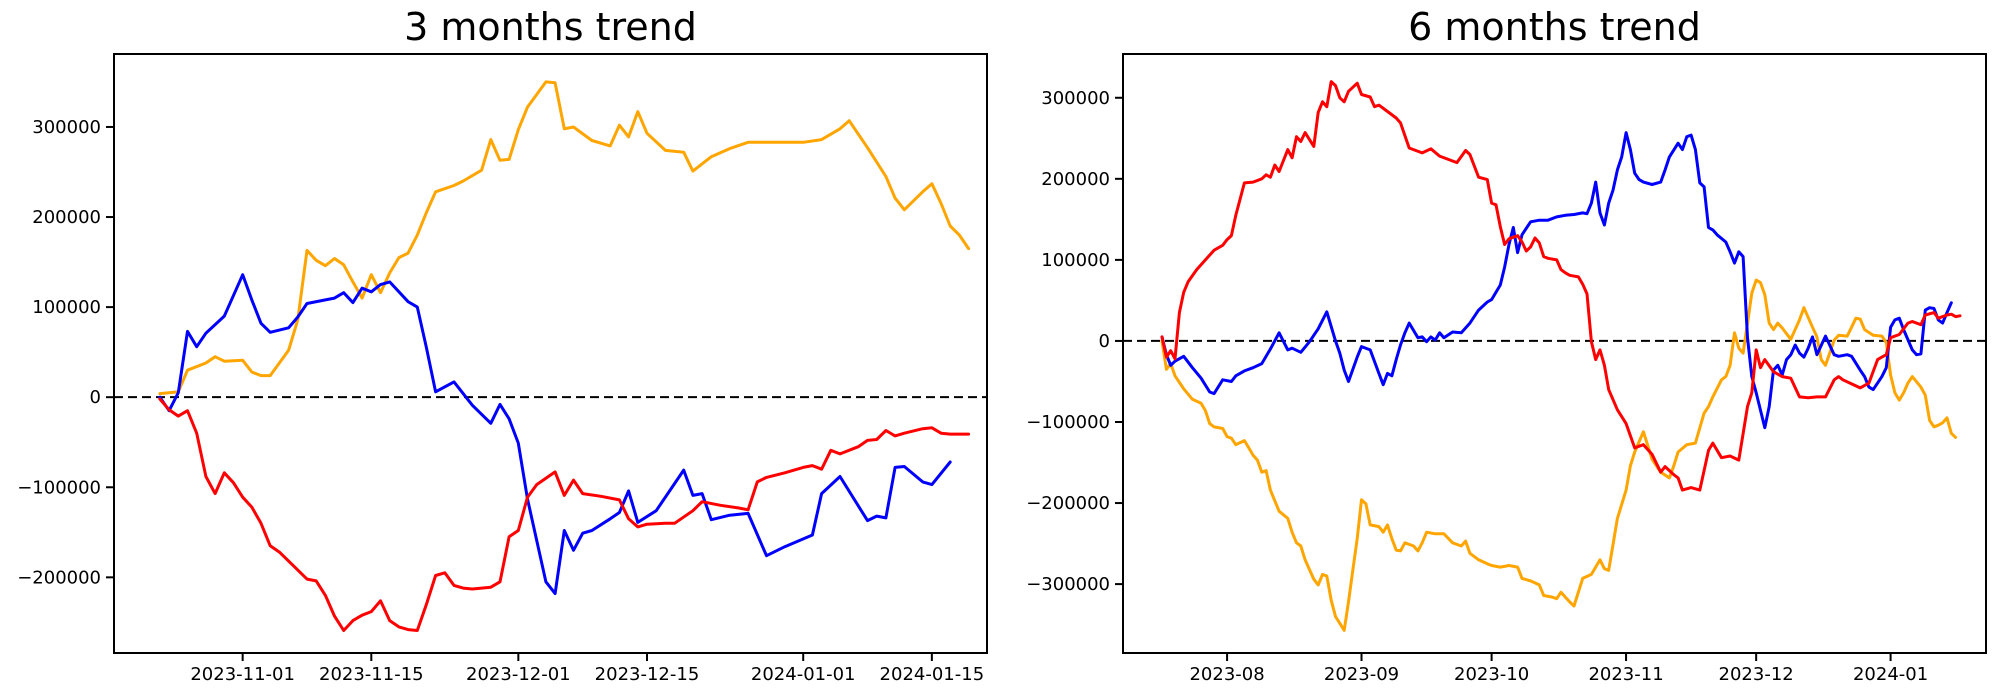 The width and height of the screenshot is (2000, 700). What do you see at coordinates (1554, 27) in the screenshot?
I see `chart-title-6-months: 6 months trend` at bounding box center [1554, 27].